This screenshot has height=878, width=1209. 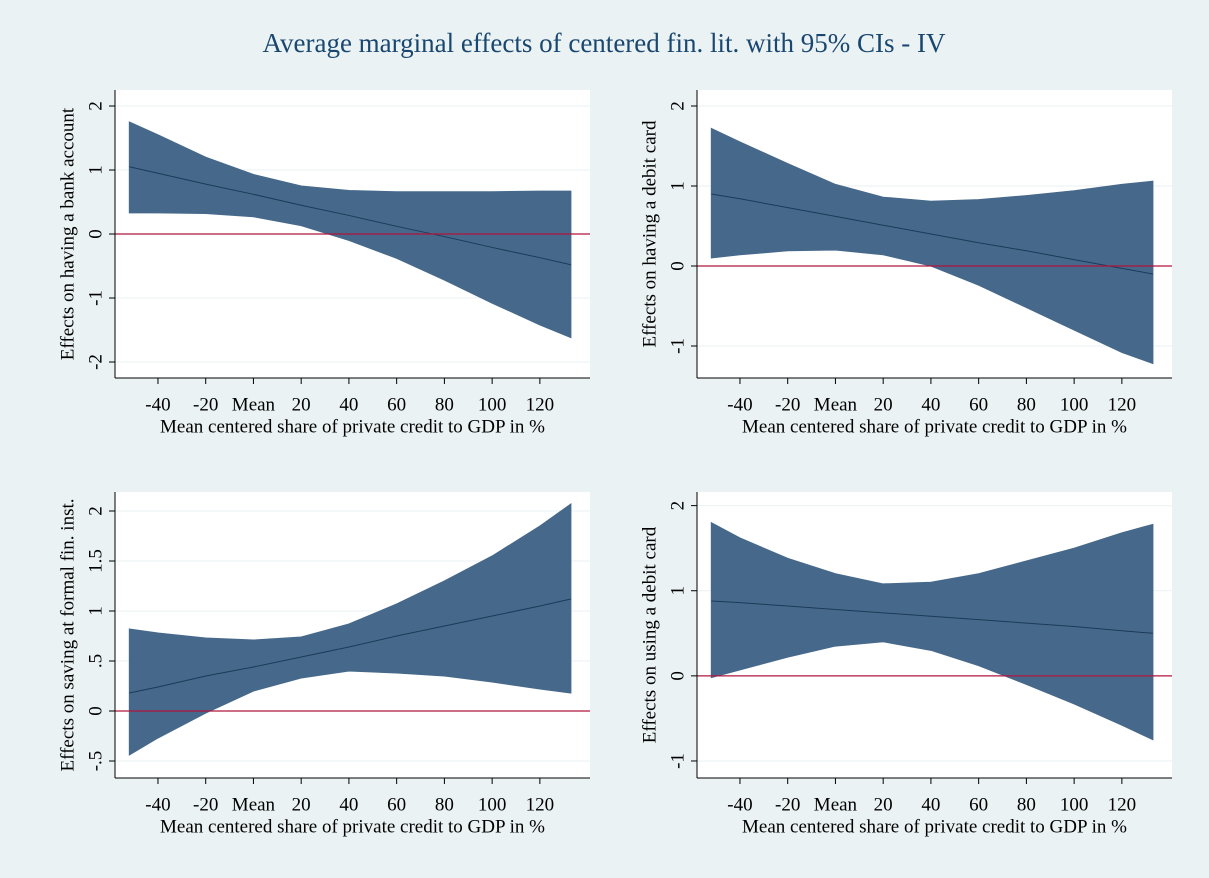 What do you see at coordinates (649, 634) in the screenshot?
I see `y-axis-title: Effects on using a debit card` at bounding box center [649, 634].